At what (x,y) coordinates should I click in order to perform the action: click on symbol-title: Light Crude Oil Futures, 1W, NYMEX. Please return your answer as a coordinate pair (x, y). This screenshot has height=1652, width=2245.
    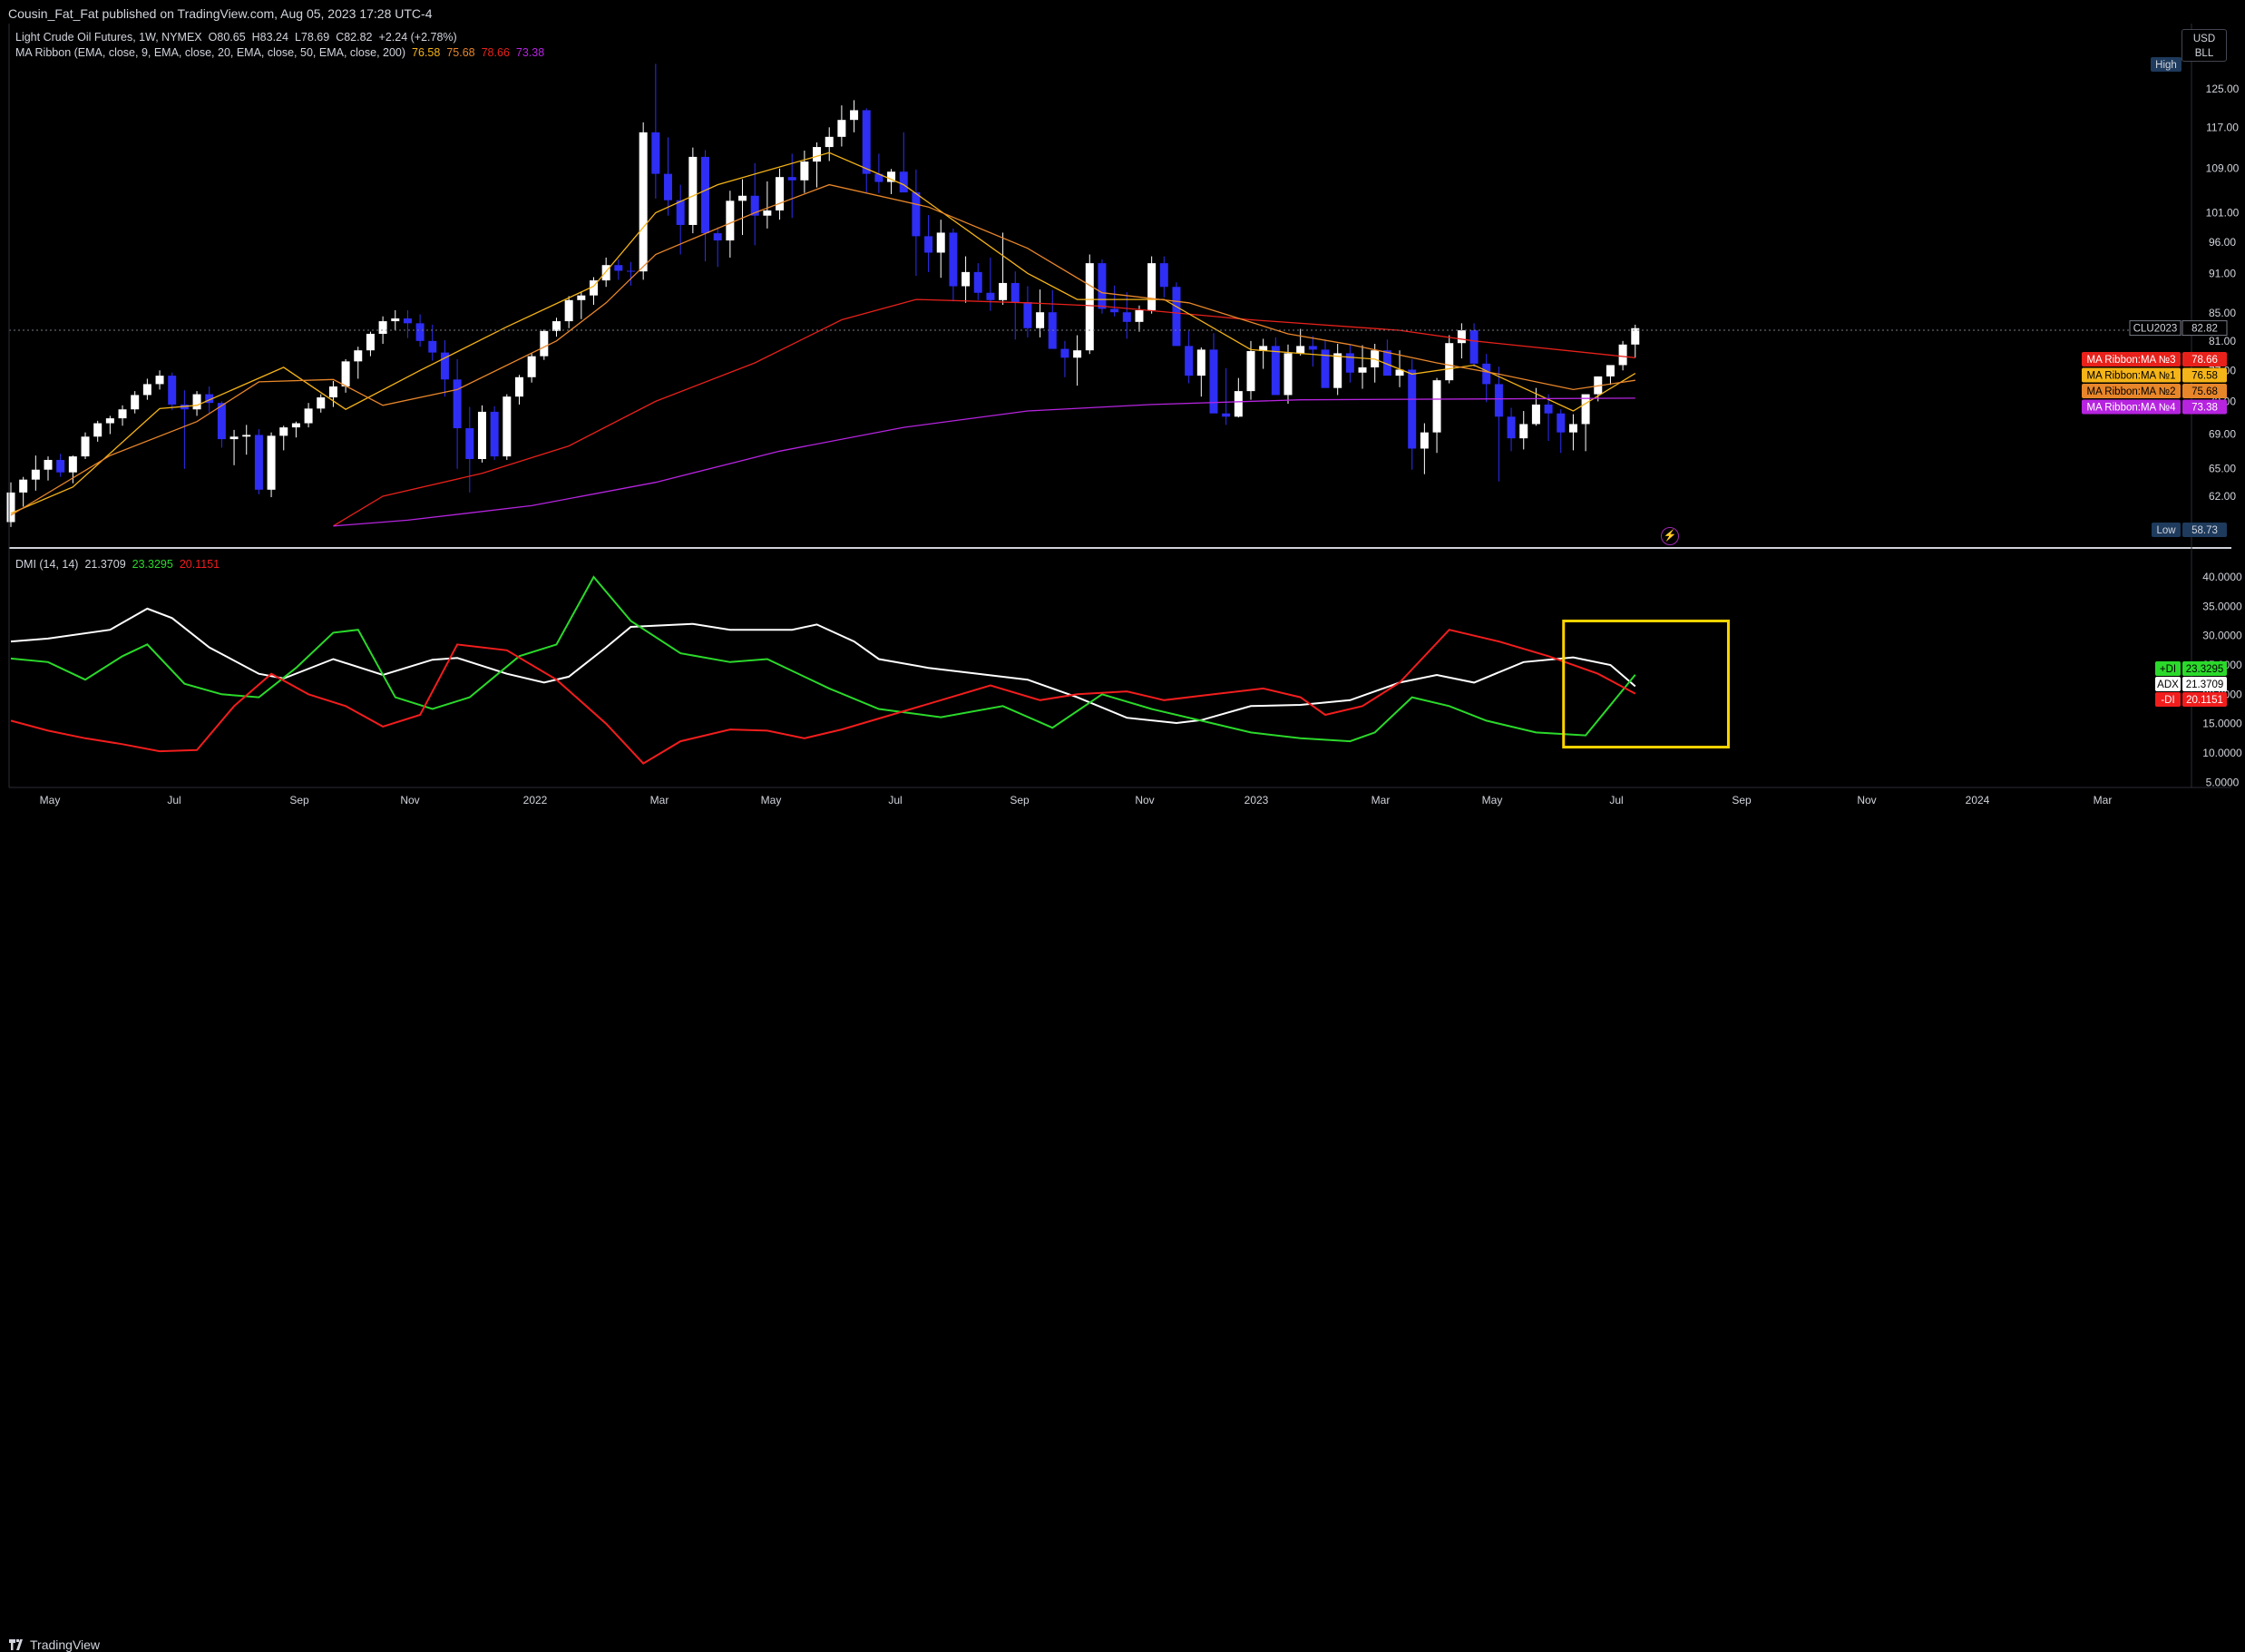
    Looking at the image, I should click on (108, 37).